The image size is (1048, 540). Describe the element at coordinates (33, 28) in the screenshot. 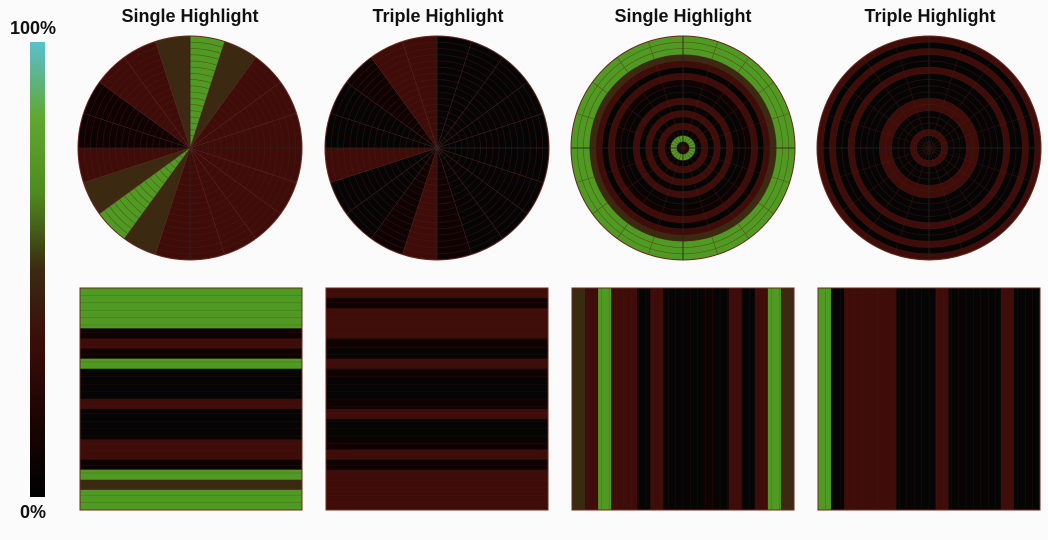

I see `colorbar-max-label: 100%` at that location.